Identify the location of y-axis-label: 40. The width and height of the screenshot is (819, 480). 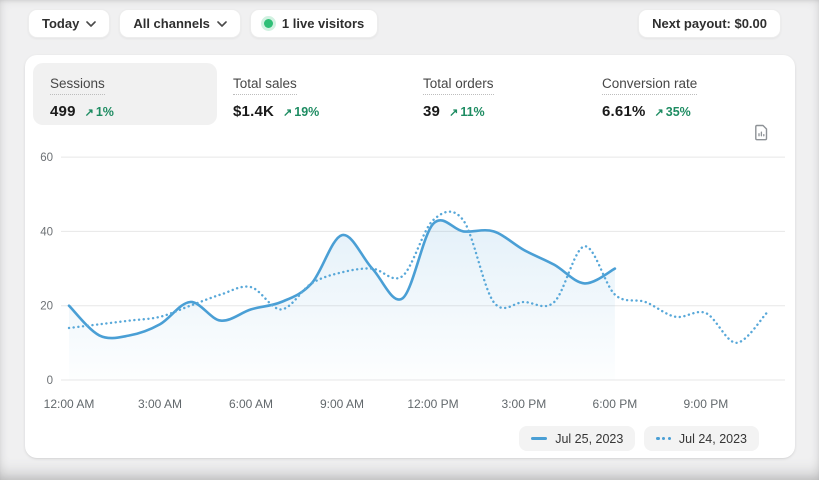
(46, 232).